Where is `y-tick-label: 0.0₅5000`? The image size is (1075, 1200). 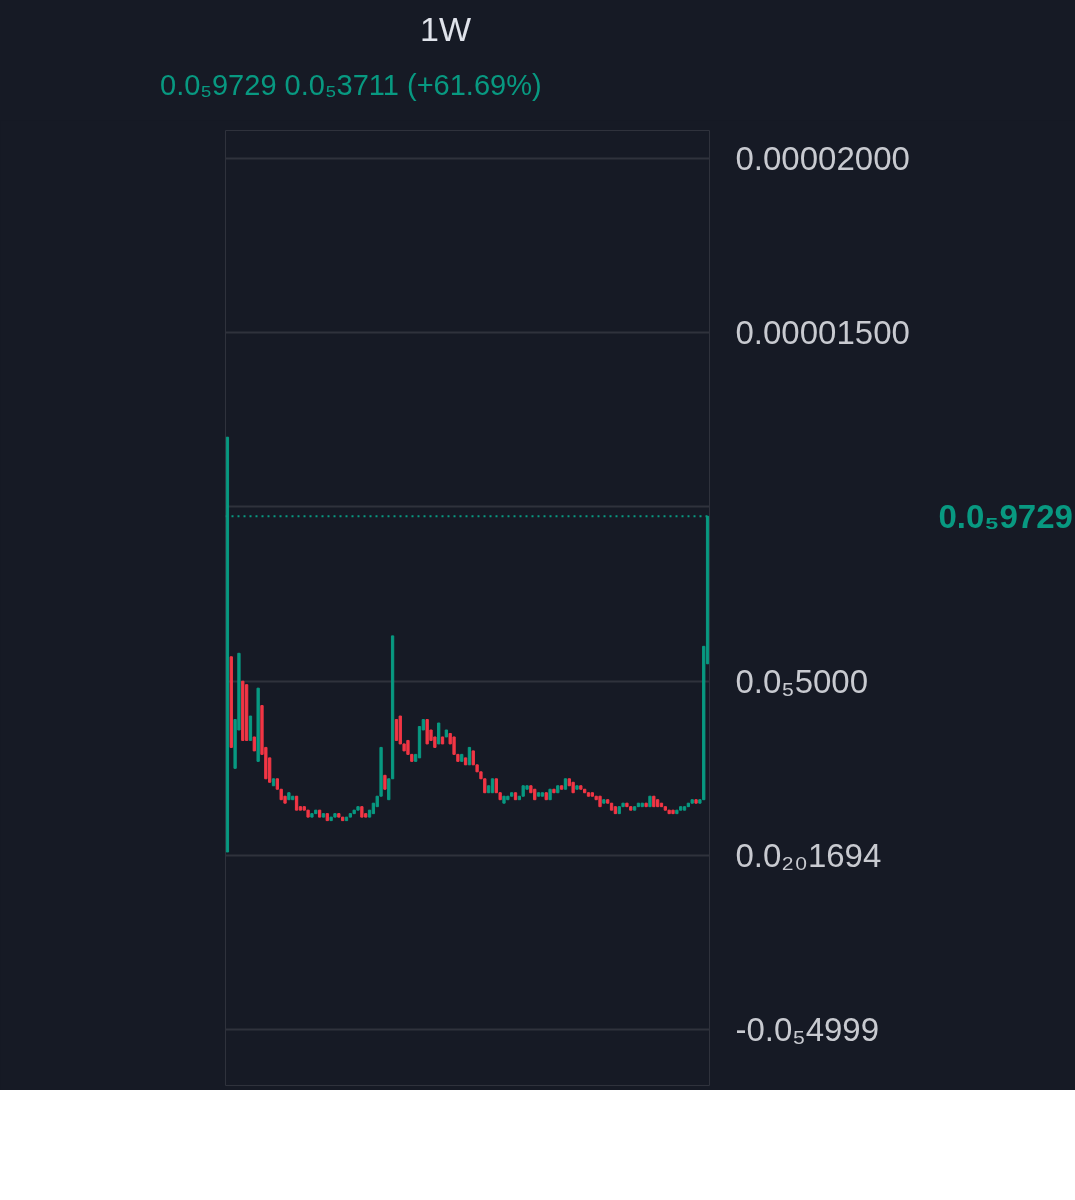
y-tick-label: 0.0₅5000 is located at coordinates (802, 681).